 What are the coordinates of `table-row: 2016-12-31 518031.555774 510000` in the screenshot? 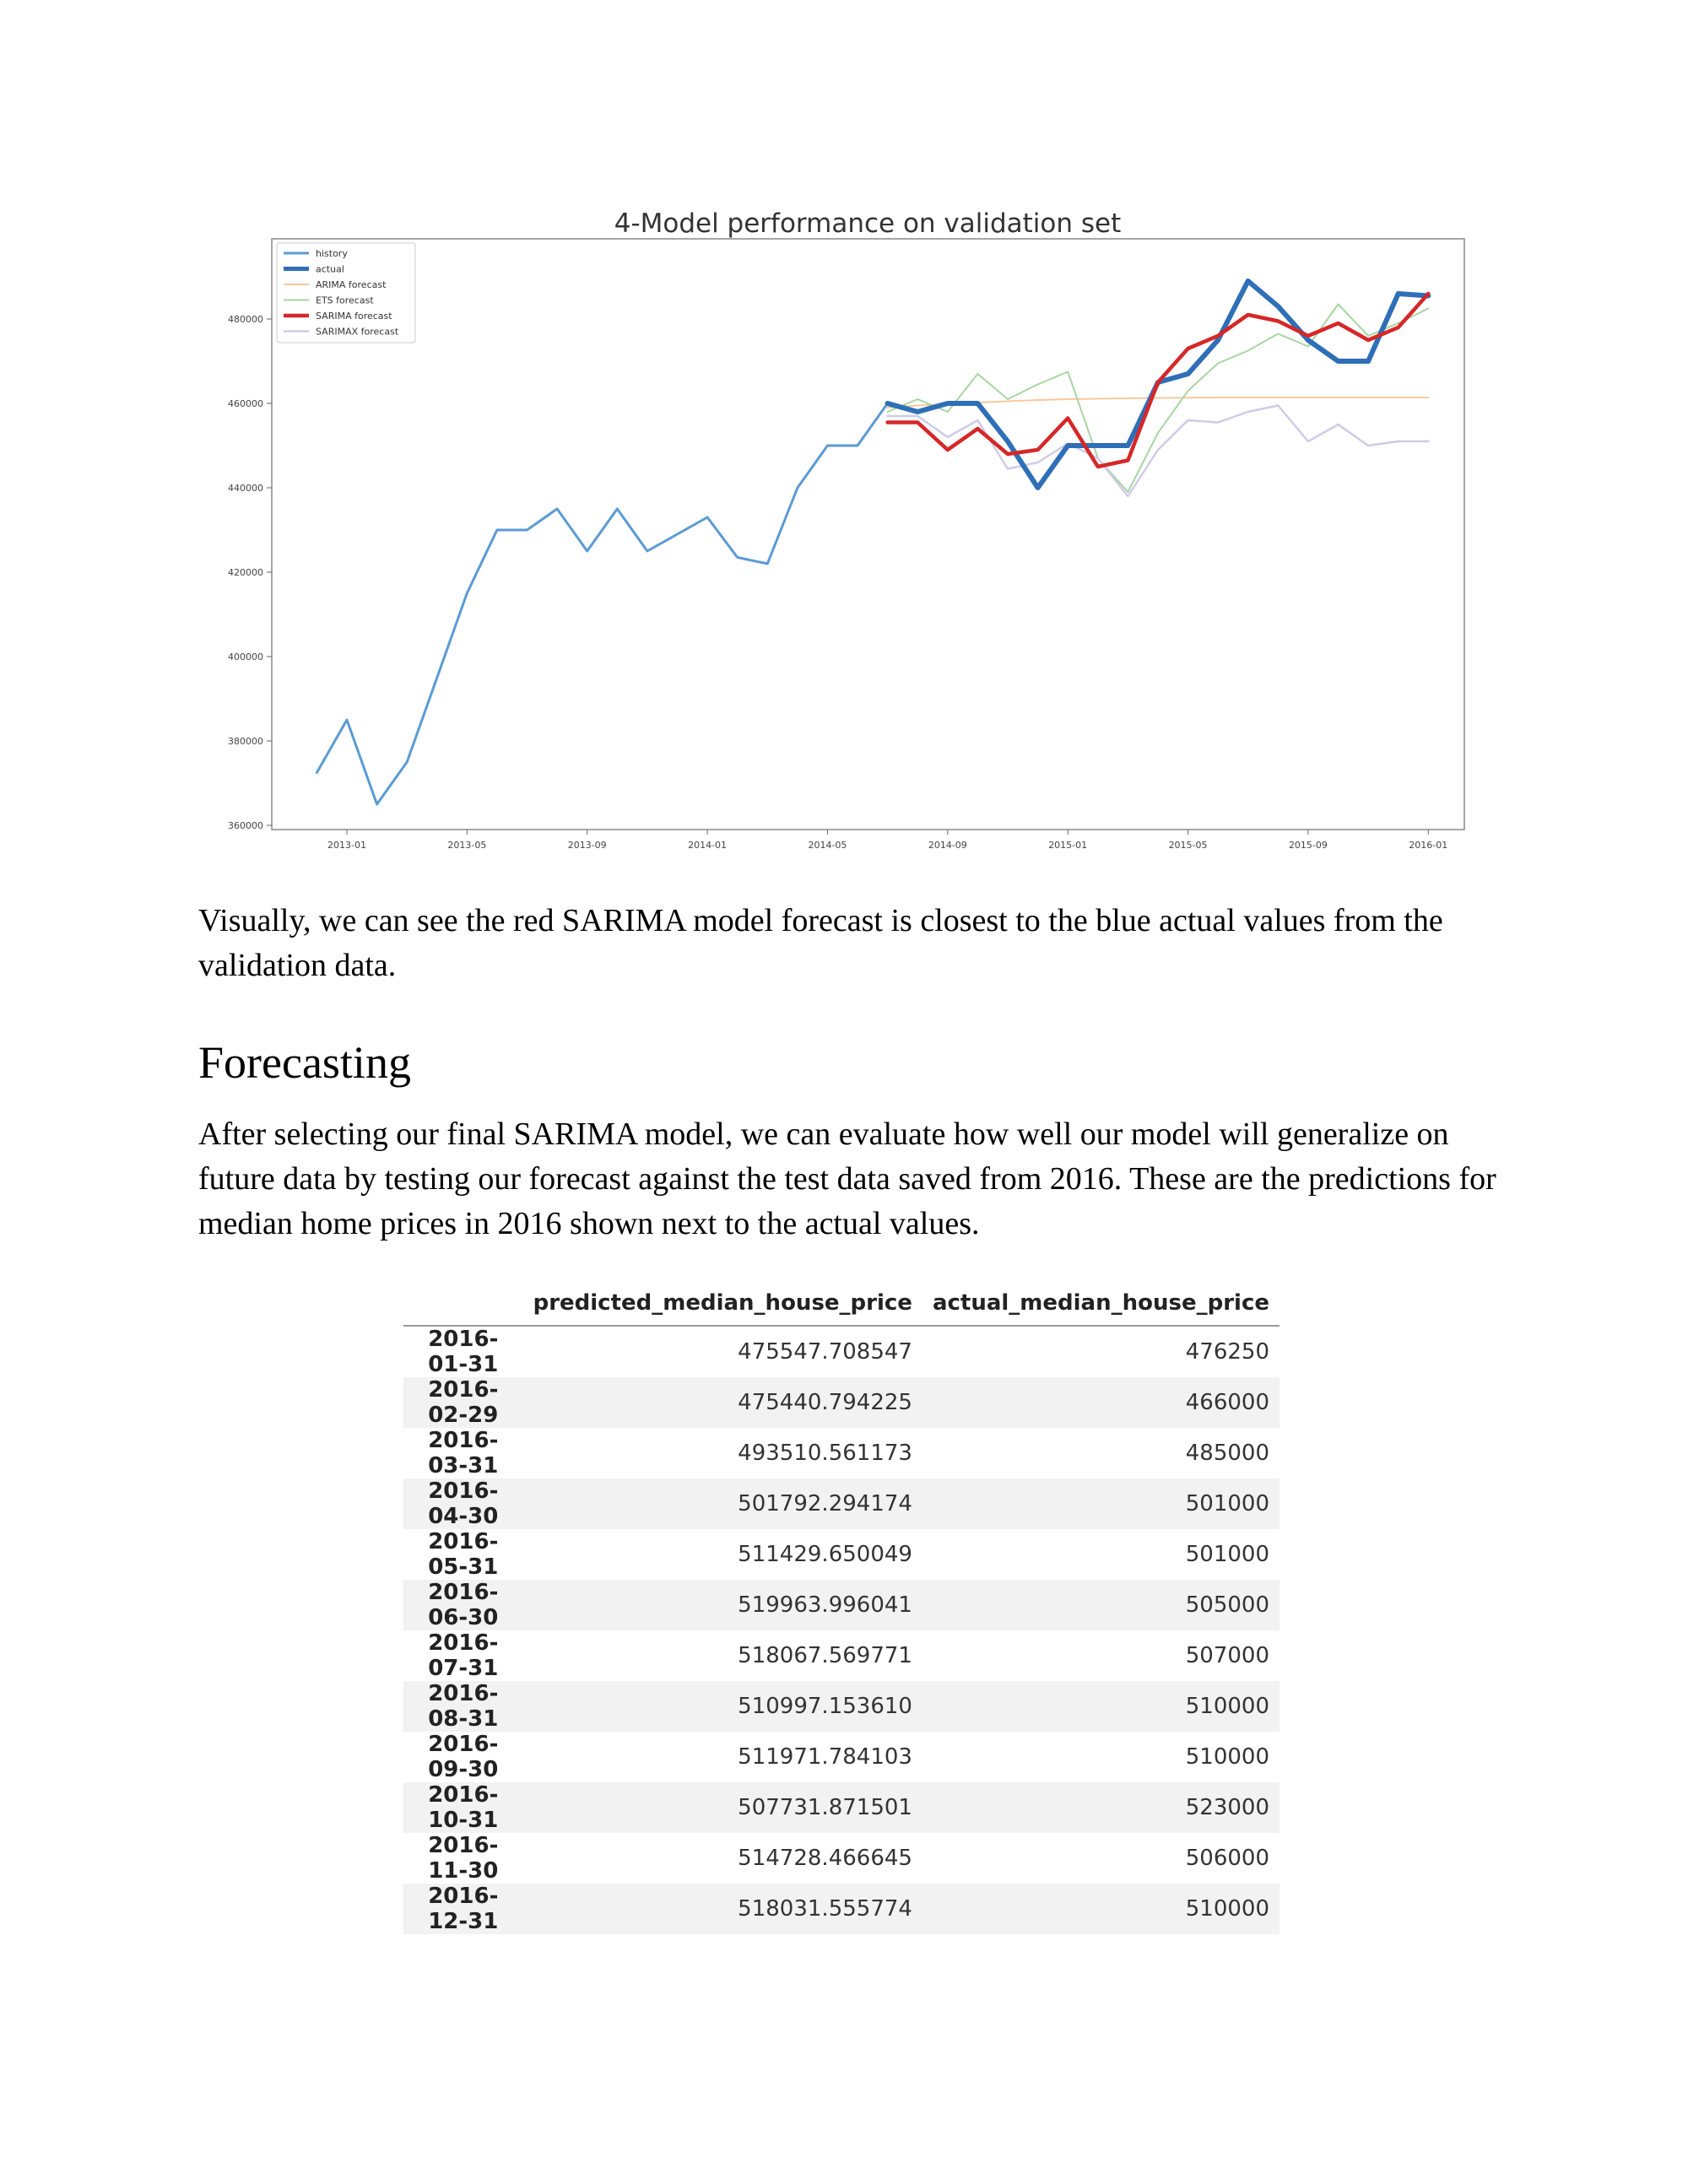 It's located at (841, 1909).